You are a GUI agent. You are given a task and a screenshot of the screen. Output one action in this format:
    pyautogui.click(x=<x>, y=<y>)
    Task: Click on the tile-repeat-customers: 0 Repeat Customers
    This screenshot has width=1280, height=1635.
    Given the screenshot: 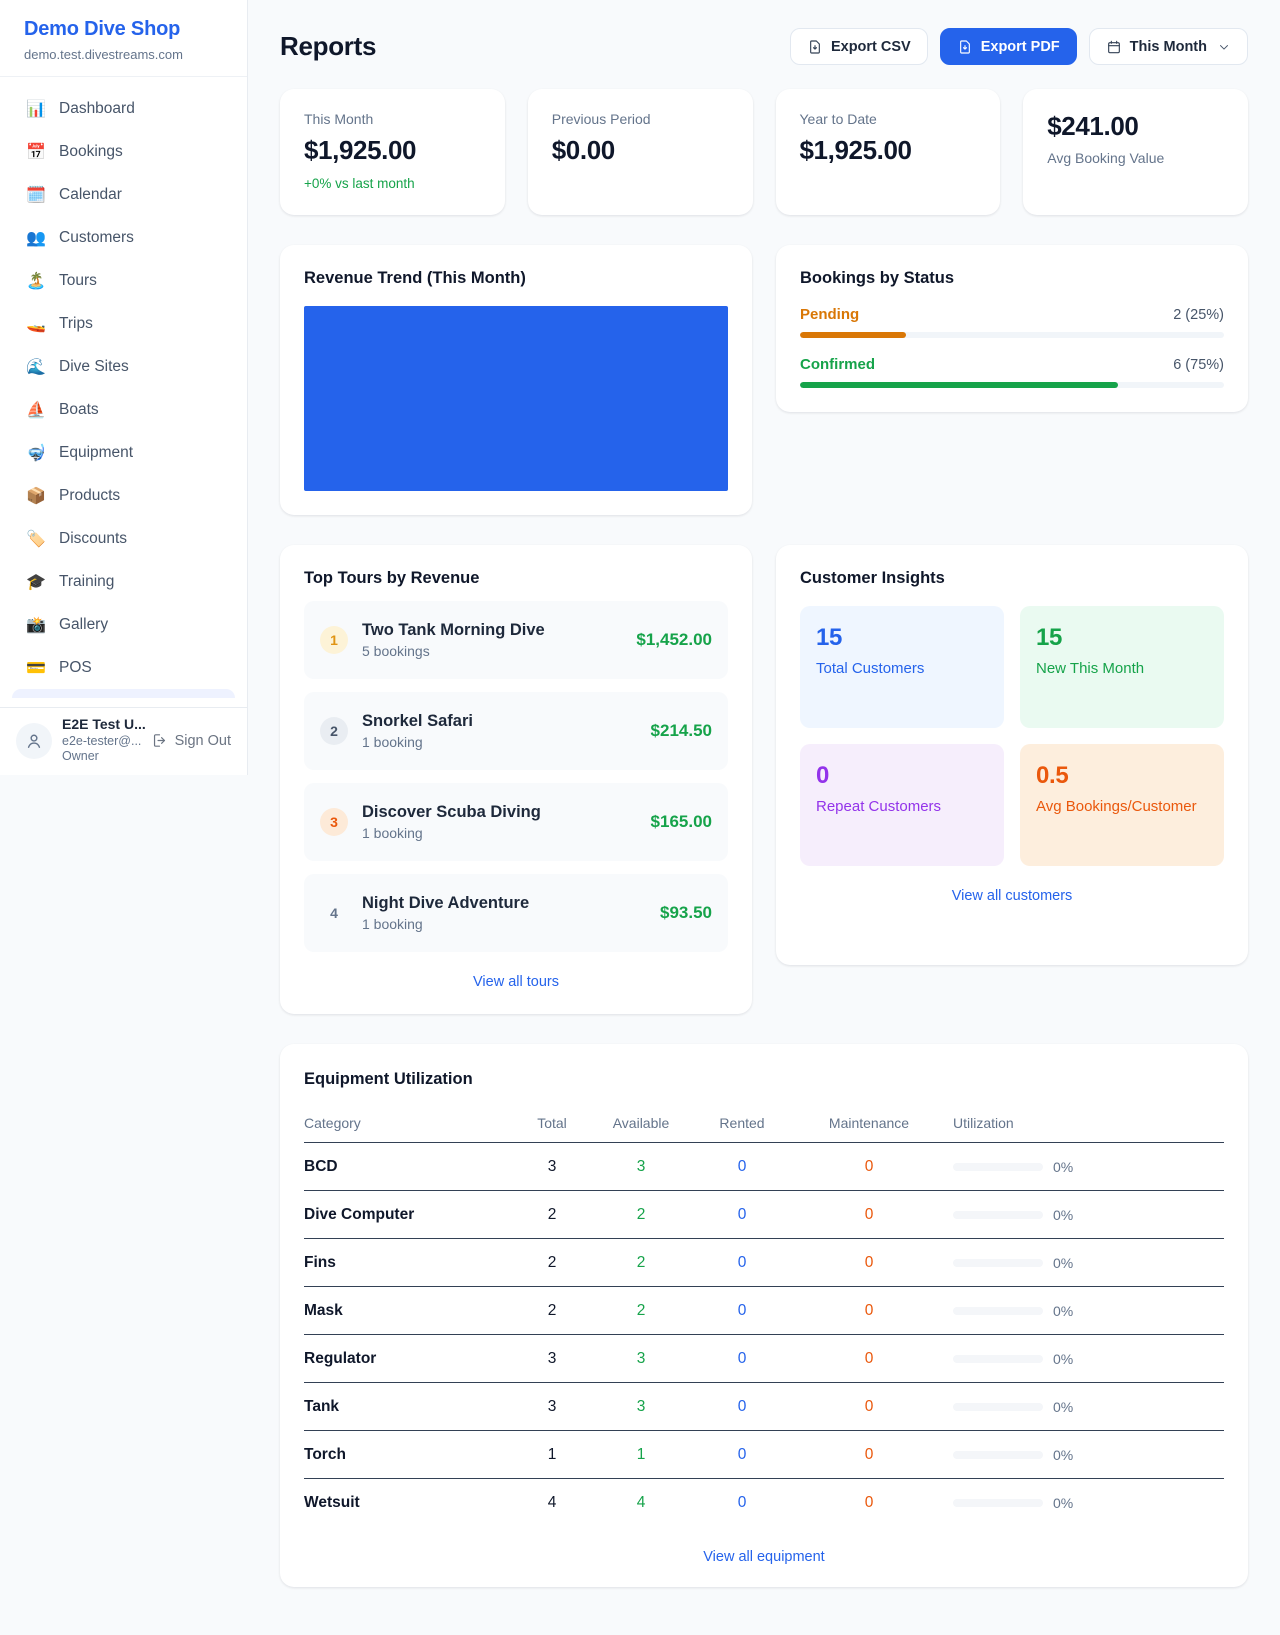 What is the action you would take?
    pyautogui.click(x=902, y=805)
    